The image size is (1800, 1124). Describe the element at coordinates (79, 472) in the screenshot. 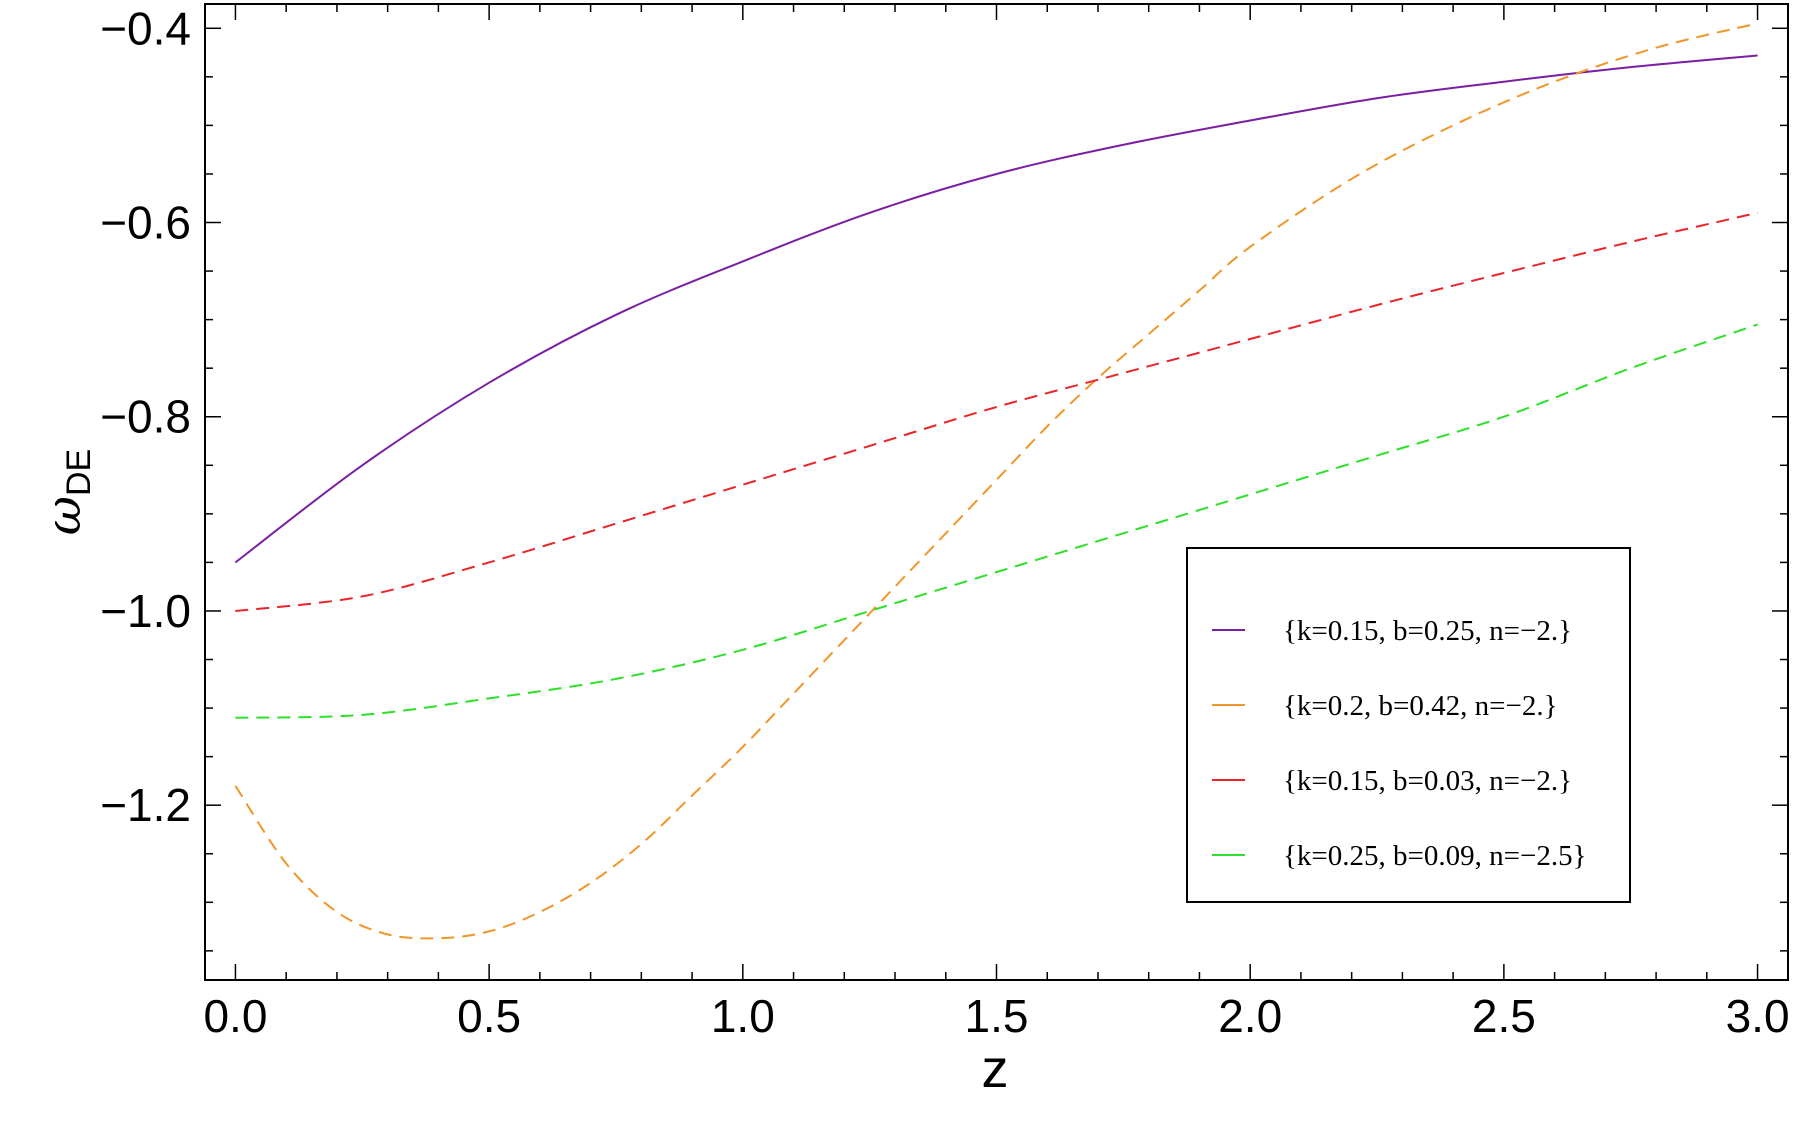

I see `y-axis-title-subscript: DE` at that location.